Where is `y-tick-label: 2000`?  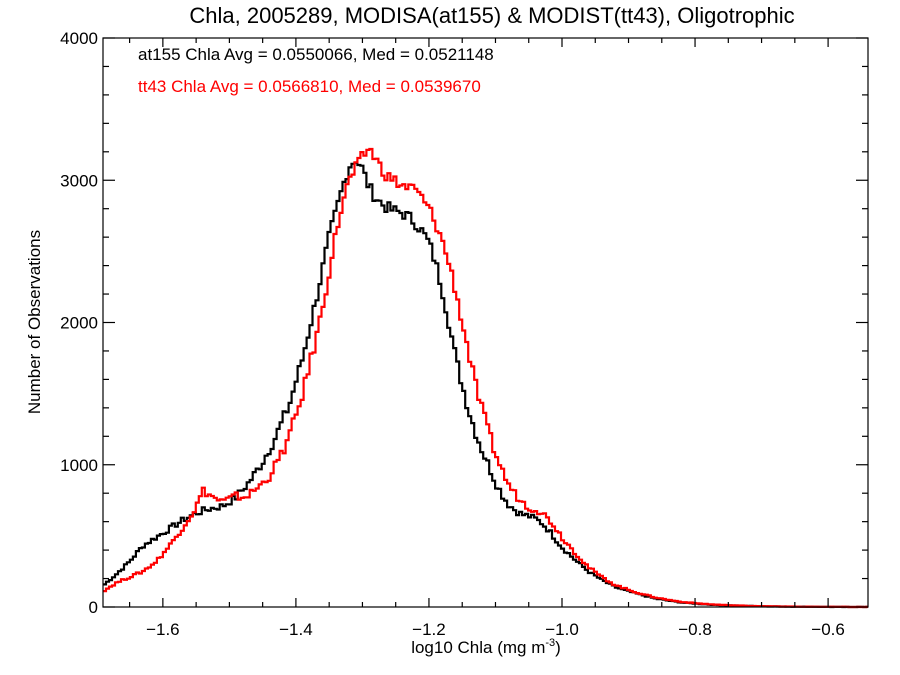 y-tick-label: 2000 is located at coordinates (79, 323).